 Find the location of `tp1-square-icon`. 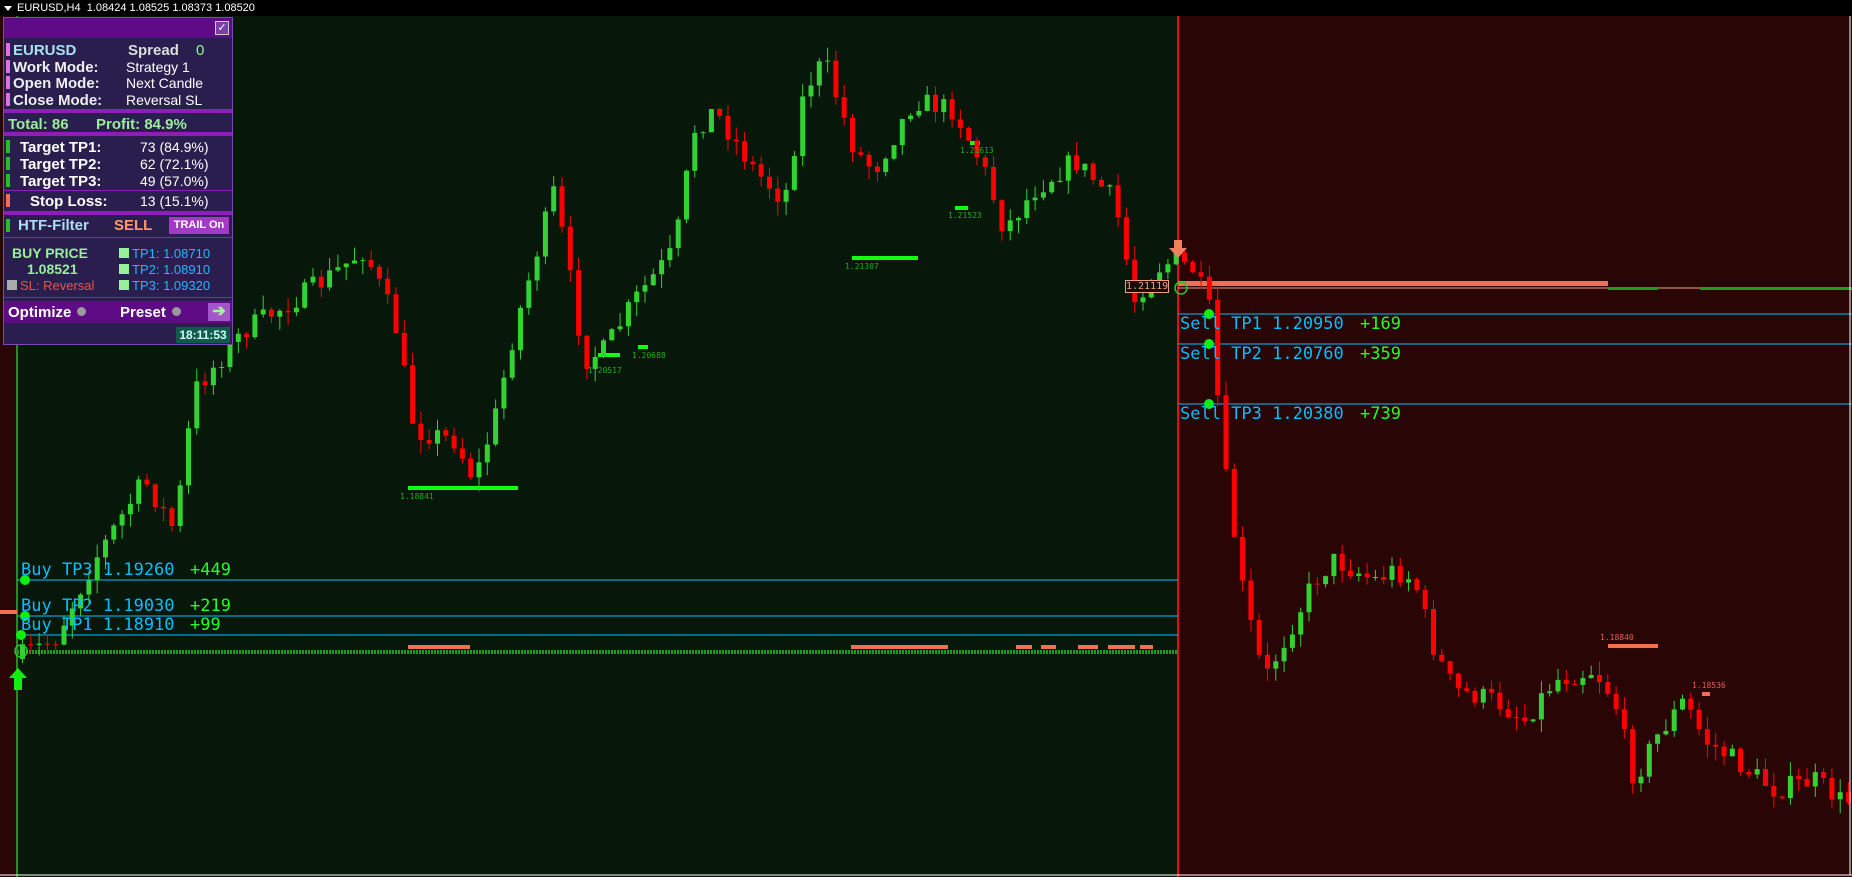

tp1-square-icon is located at coordinates (124, 253).